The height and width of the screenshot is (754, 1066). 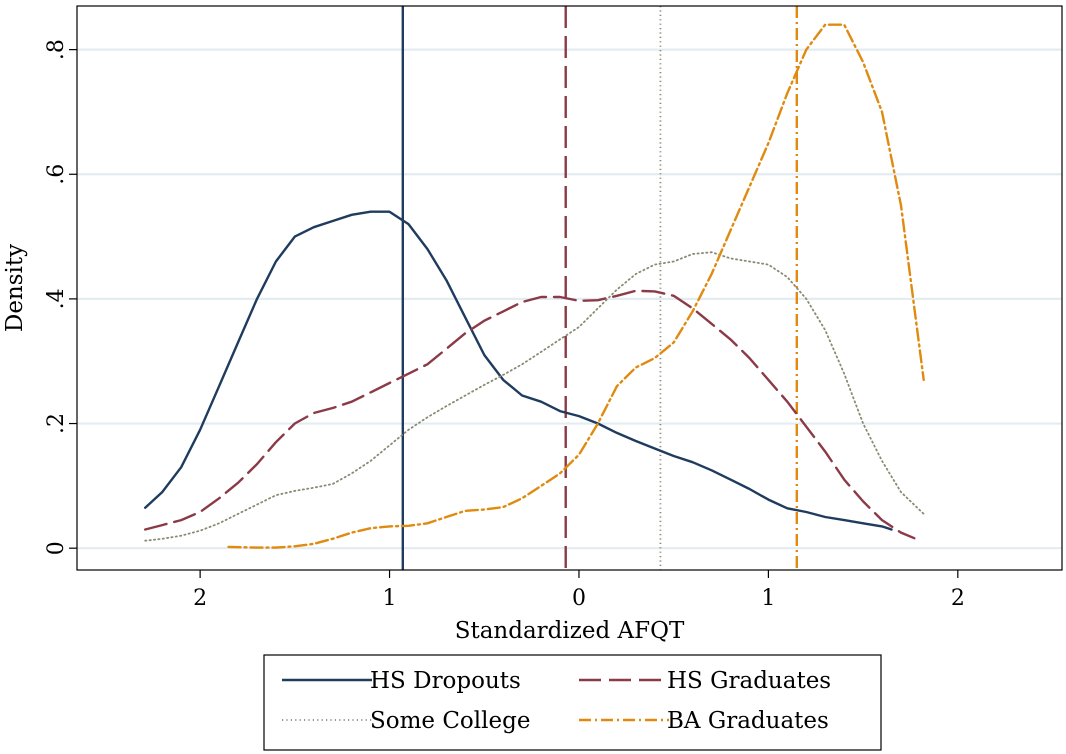 What do you see at coordinates (450, 721) in the screenshot?
I see `legend-label-2: Some College` at bounding box center [450, 721].